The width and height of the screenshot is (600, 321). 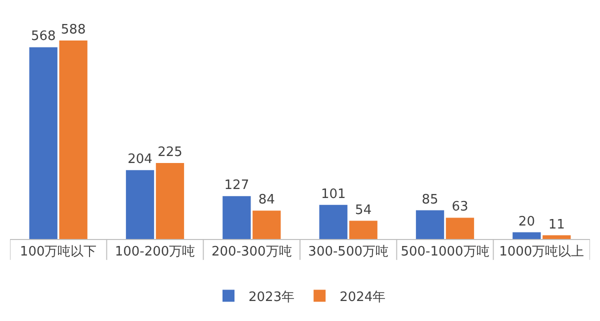 What do you see at coordinates (170, 152) in the screenshot?
I see `data-label: 225` at bounding box center [170, 152].